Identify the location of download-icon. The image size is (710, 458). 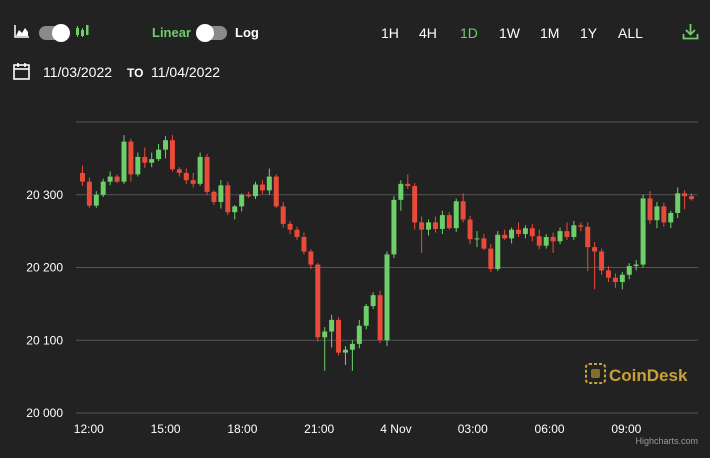
(690, 34).